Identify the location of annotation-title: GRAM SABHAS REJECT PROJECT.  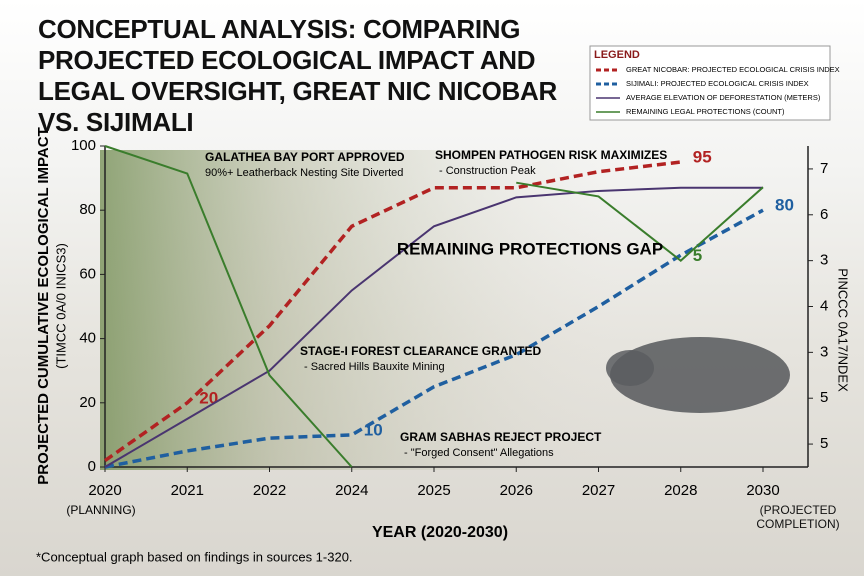
(501, 437).